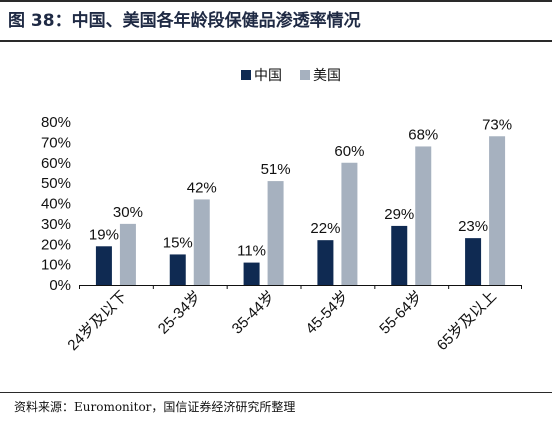 The width and height of the screenshot is (552, 421). Describe the element at coordinates (56, 163) in the screenshot. I see `y-tick-label: 60%` at that location.